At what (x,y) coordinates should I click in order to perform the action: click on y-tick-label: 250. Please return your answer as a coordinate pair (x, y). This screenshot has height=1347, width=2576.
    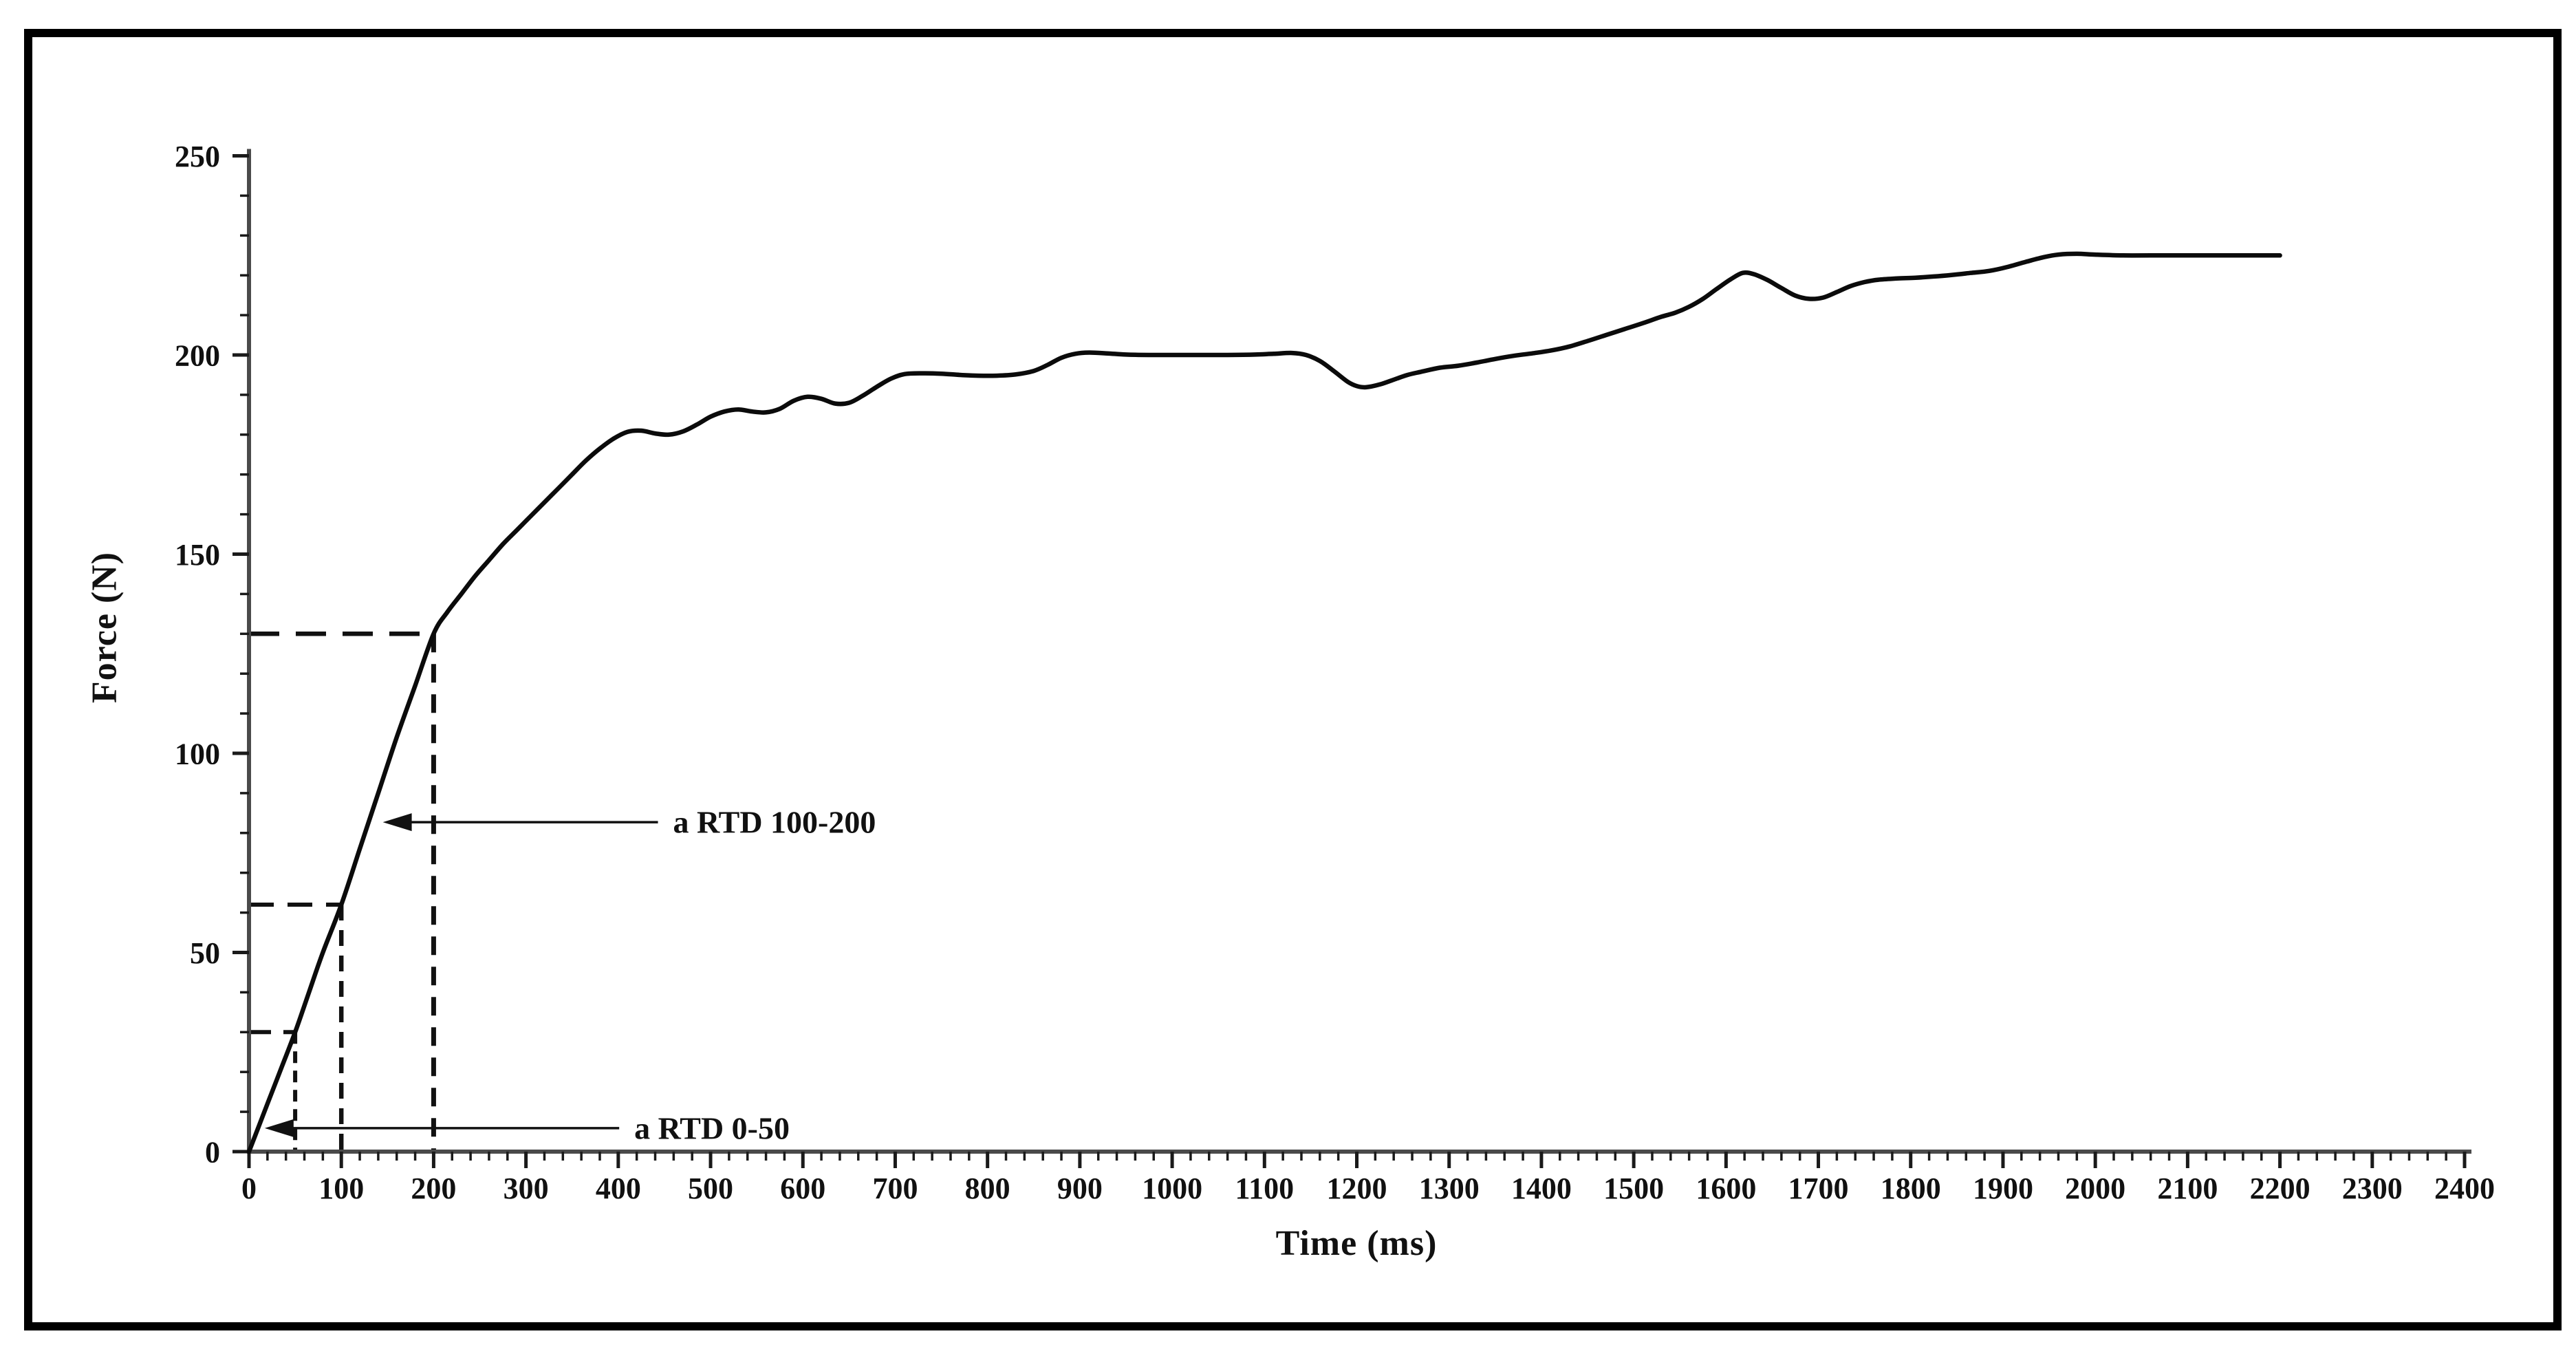
    Looking at the image, I should click on (198, 156).